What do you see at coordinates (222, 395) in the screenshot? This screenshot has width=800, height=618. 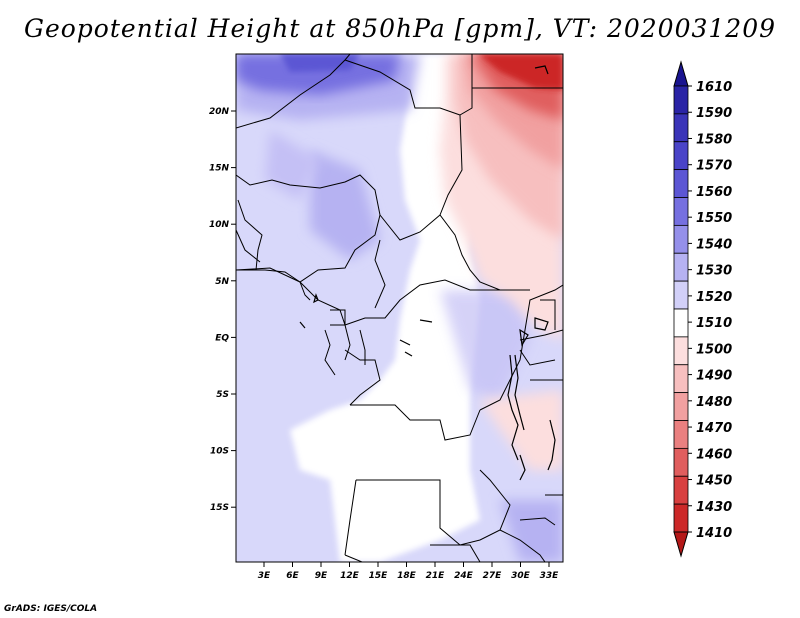 I see `lat-tick-label: 5S` at bounding box center [222, 395].